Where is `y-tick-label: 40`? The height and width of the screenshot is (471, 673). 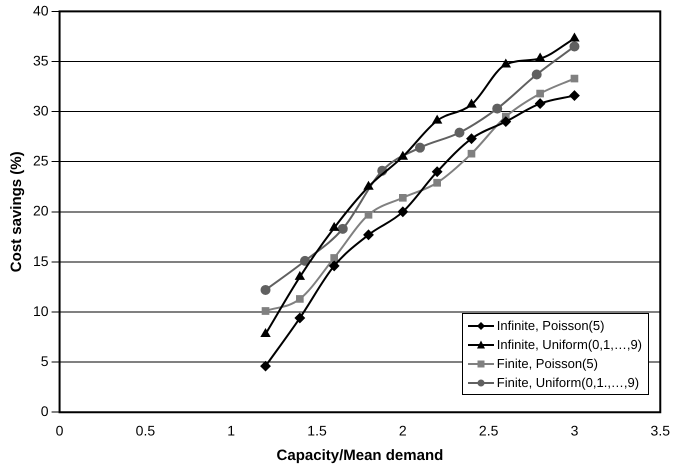
y-tick-label: 40 is located at coordinates (40, 10).